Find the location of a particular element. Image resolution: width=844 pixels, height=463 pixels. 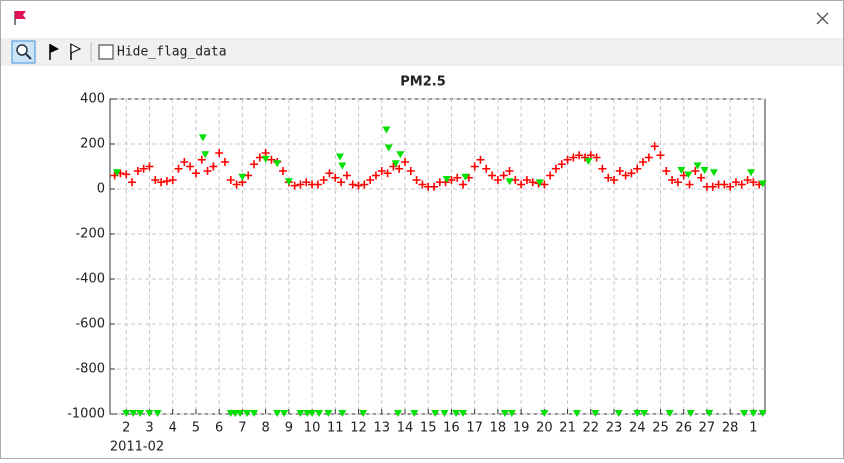

x-tick-label: 6 is located at coordinates (219, 428).